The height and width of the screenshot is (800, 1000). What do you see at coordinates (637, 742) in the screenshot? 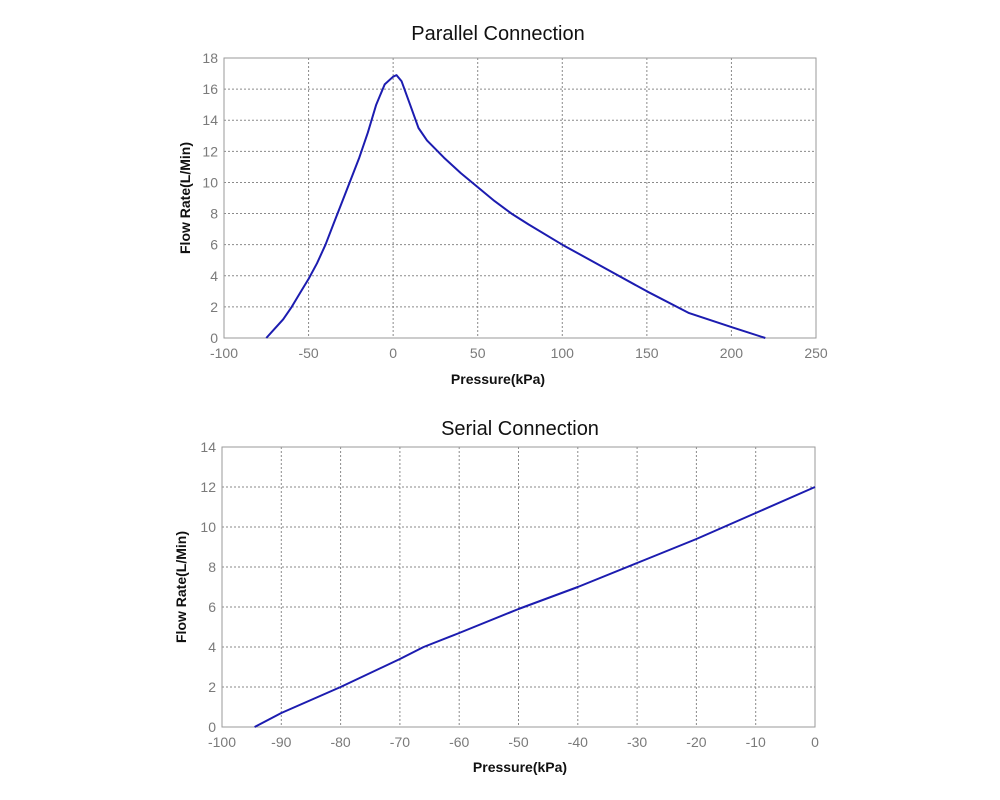
I see `x-tick-label: -30` at bounding box center [637, 742].